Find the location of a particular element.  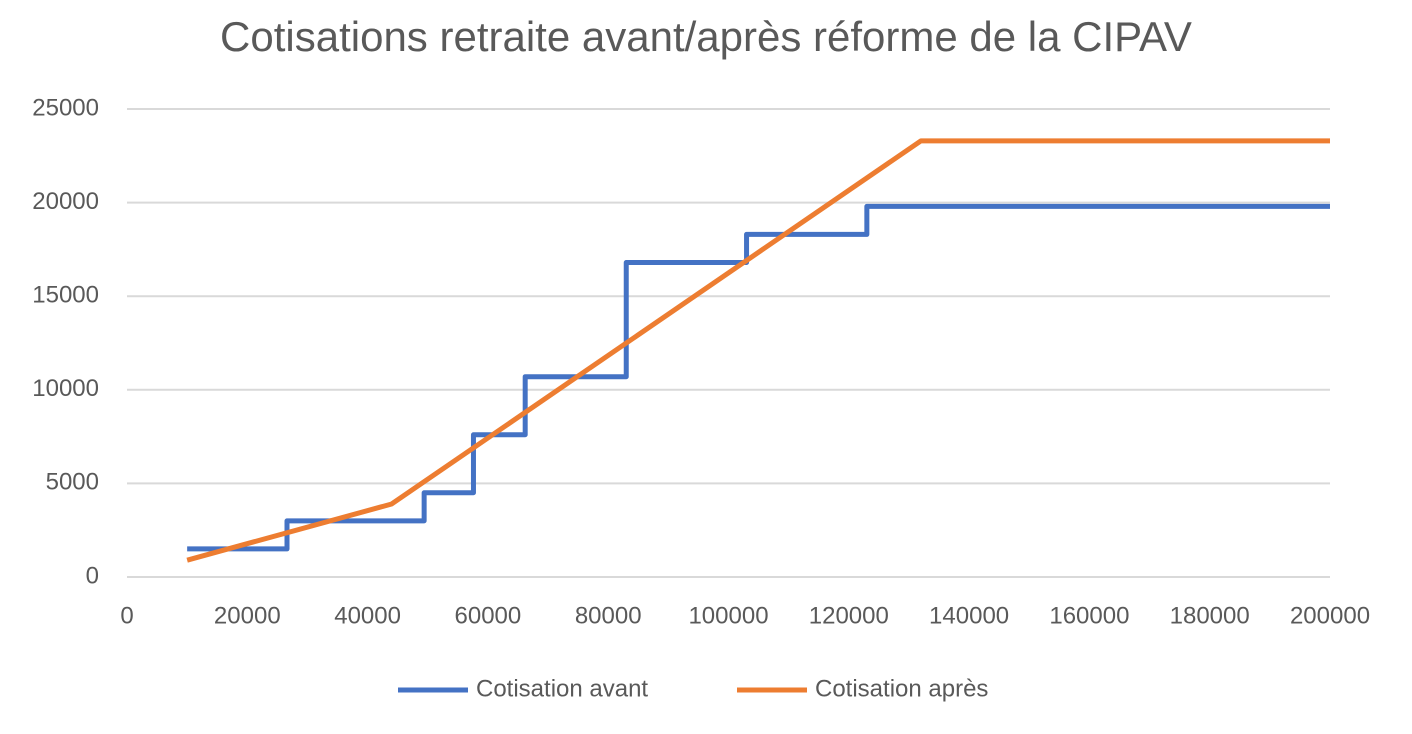

legend-label: Cotisation après is located at coordinates (901, 688).